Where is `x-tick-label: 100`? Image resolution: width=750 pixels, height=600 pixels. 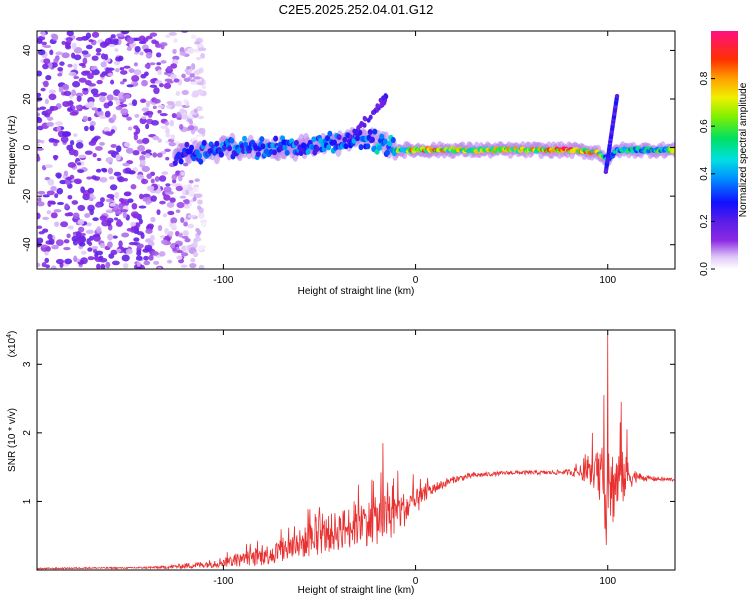
x-tick-label: 100 is located at coordinates (607, 280).